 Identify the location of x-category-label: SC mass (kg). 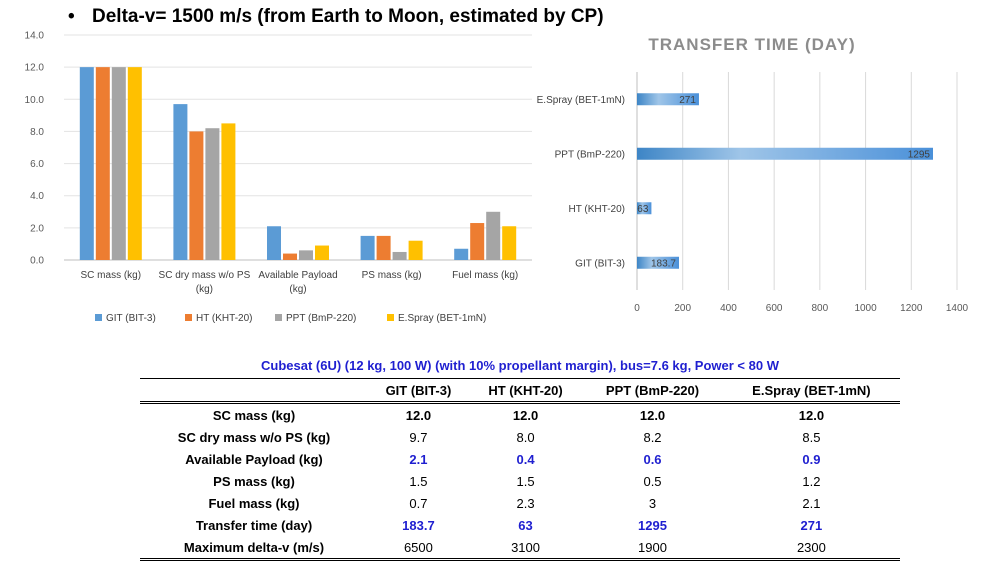
(111, 275).